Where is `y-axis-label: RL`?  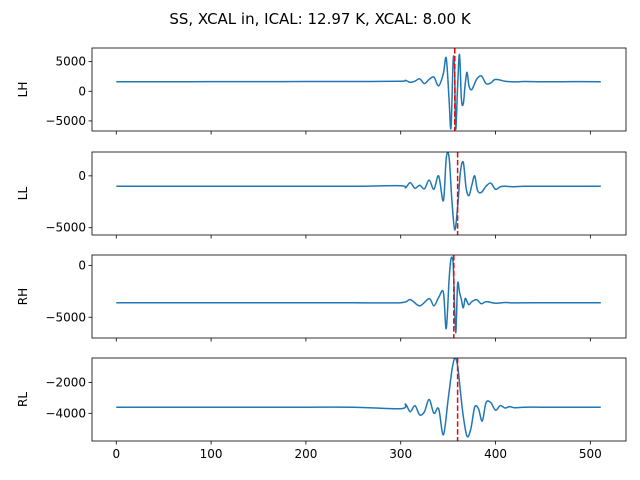
y-axis-label: RL is located at coordinates (23, 399).